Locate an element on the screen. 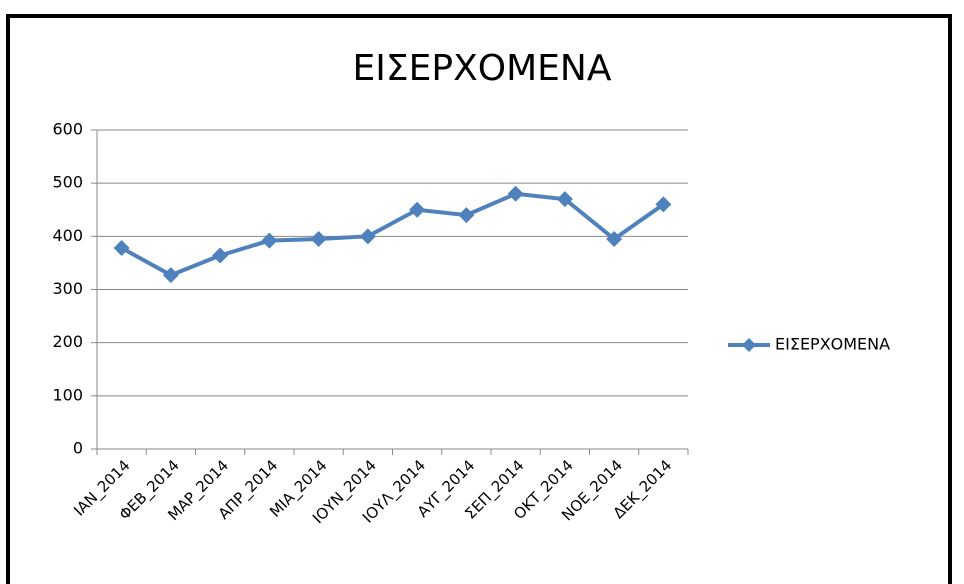  y-tick-label: 500 is located at coordinates (67, 182).